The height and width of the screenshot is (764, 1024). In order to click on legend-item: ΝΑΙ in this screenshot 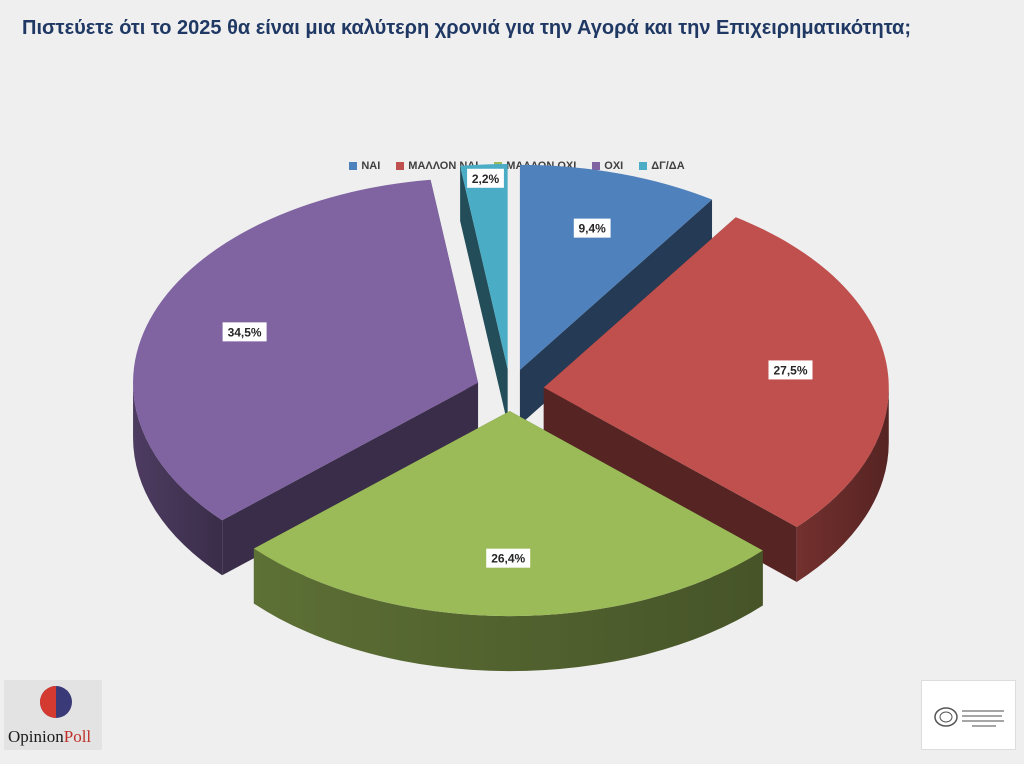, I will do `click(364, 166)`.